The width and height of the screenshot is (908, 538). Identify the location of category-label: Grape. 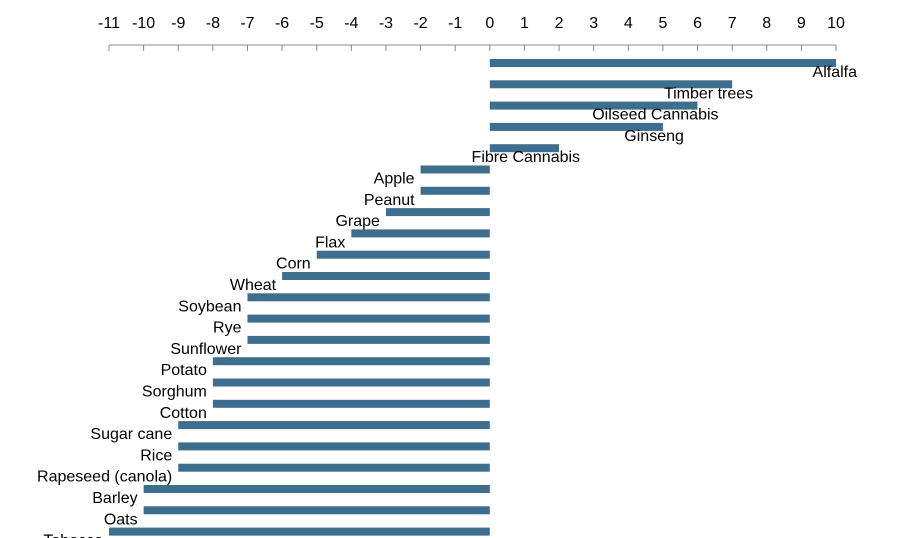
(357, 221).